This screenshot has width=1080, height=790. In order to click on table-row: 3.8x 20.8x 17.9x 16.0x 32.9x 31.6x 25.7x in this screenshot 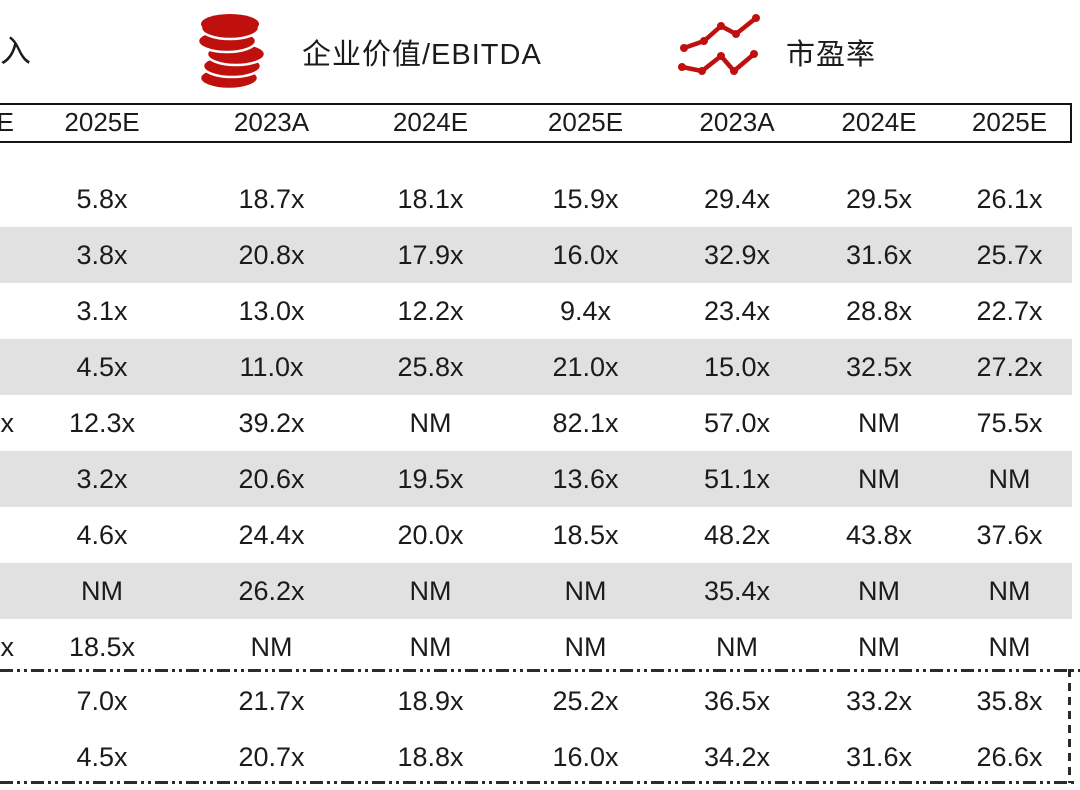, I will do `click(536, 255)`.